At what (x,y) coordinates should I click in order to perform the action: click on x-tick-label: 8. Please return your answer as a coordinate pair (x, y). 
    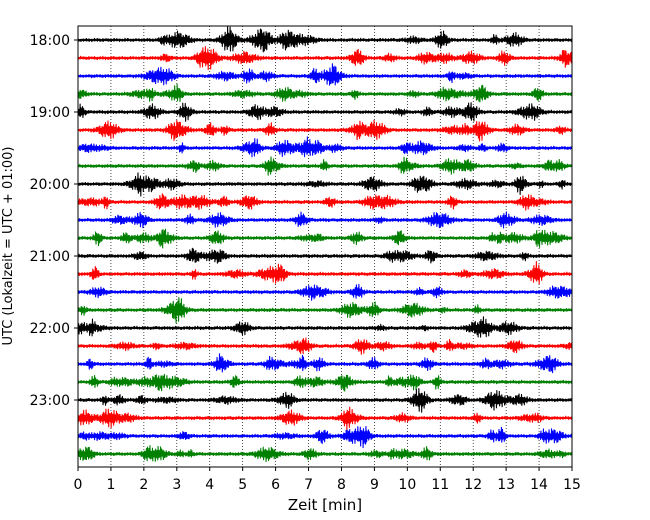
    Looking at the image, I should click on (341, 485).